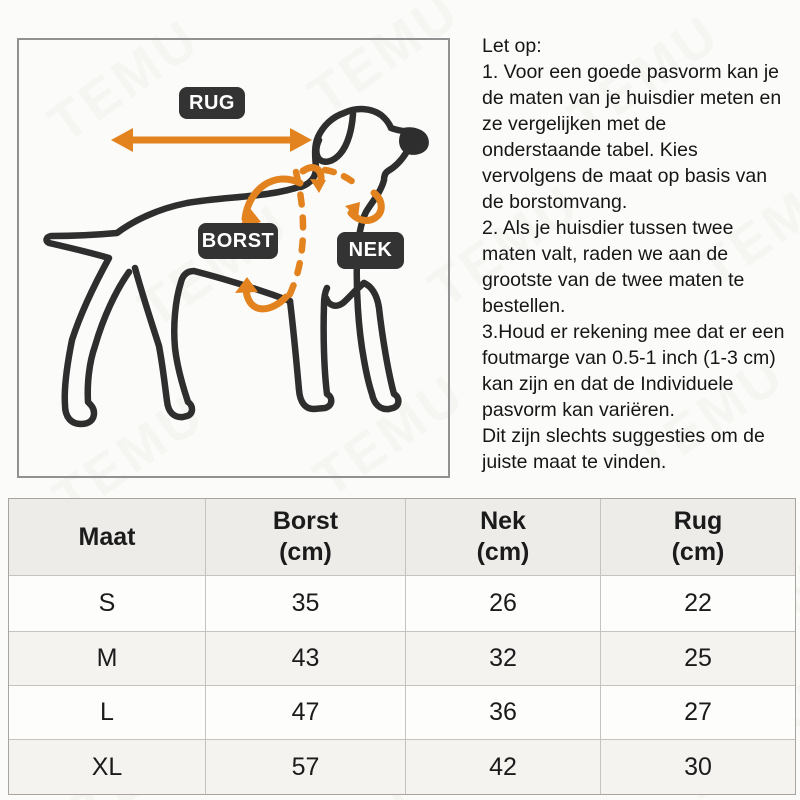 Image resolution: width=800 pixels, height=800 pixels. What do you see at coordinates (212, 103) in the screenshot?
I see `rug-label: RUG` at bounding box center [212, 103].